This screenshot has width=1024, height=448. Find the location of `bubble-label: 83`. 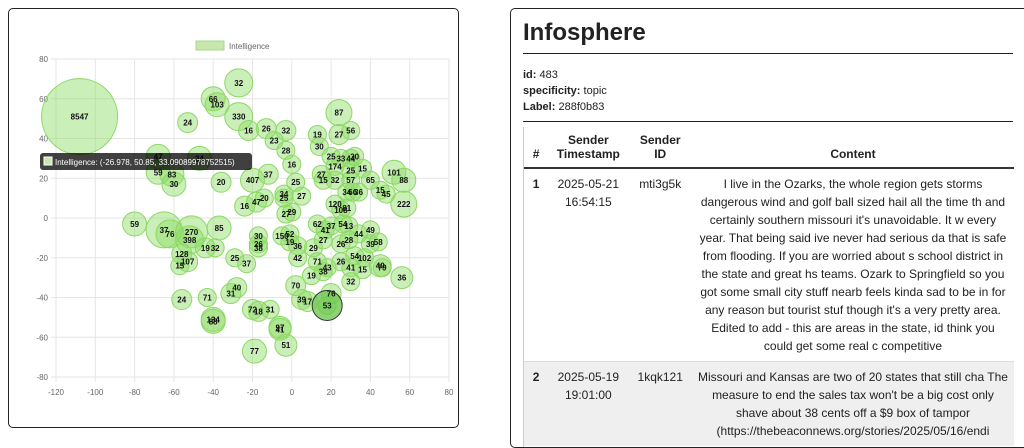

bubble-label: 83 is located at coordinates (171, 174).